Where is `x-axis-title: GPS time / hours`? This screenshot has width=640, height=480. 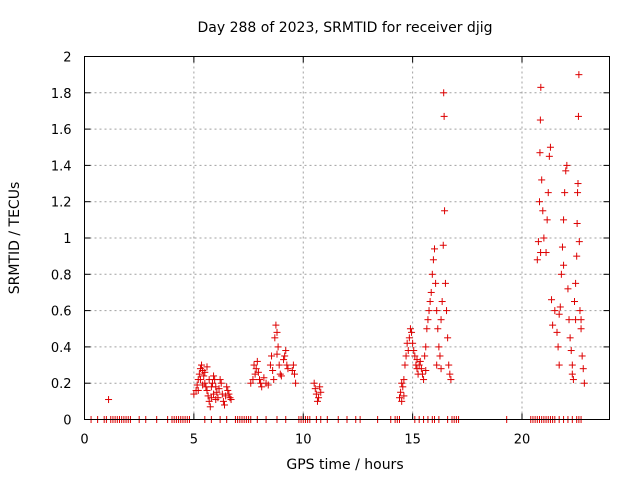
x-axis-title: GPS time / hours is located at coordinates (344, 465).